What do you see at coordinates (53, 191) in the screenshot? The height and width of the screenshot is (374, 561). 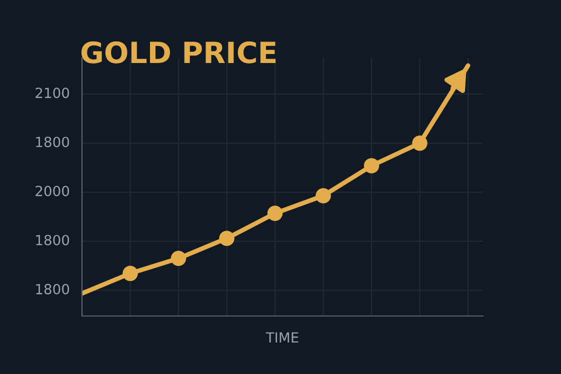 I see `text: 2000` at bounding box center [53, 191].